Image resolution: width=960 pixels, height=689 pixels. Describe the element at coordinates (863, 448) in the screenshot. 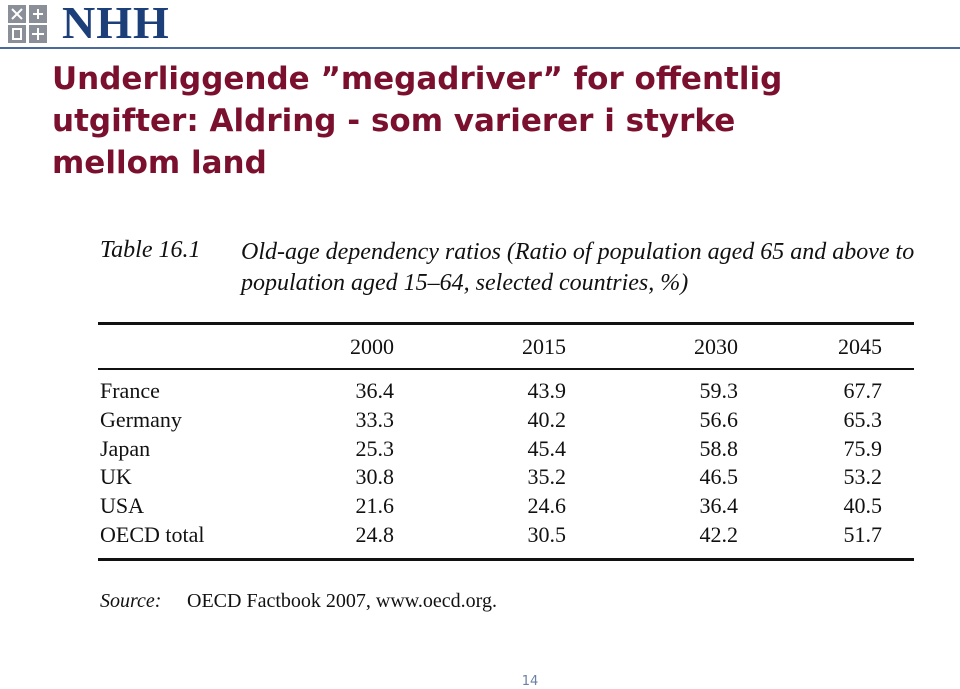

I see `table-cell: 75.9` at that location.